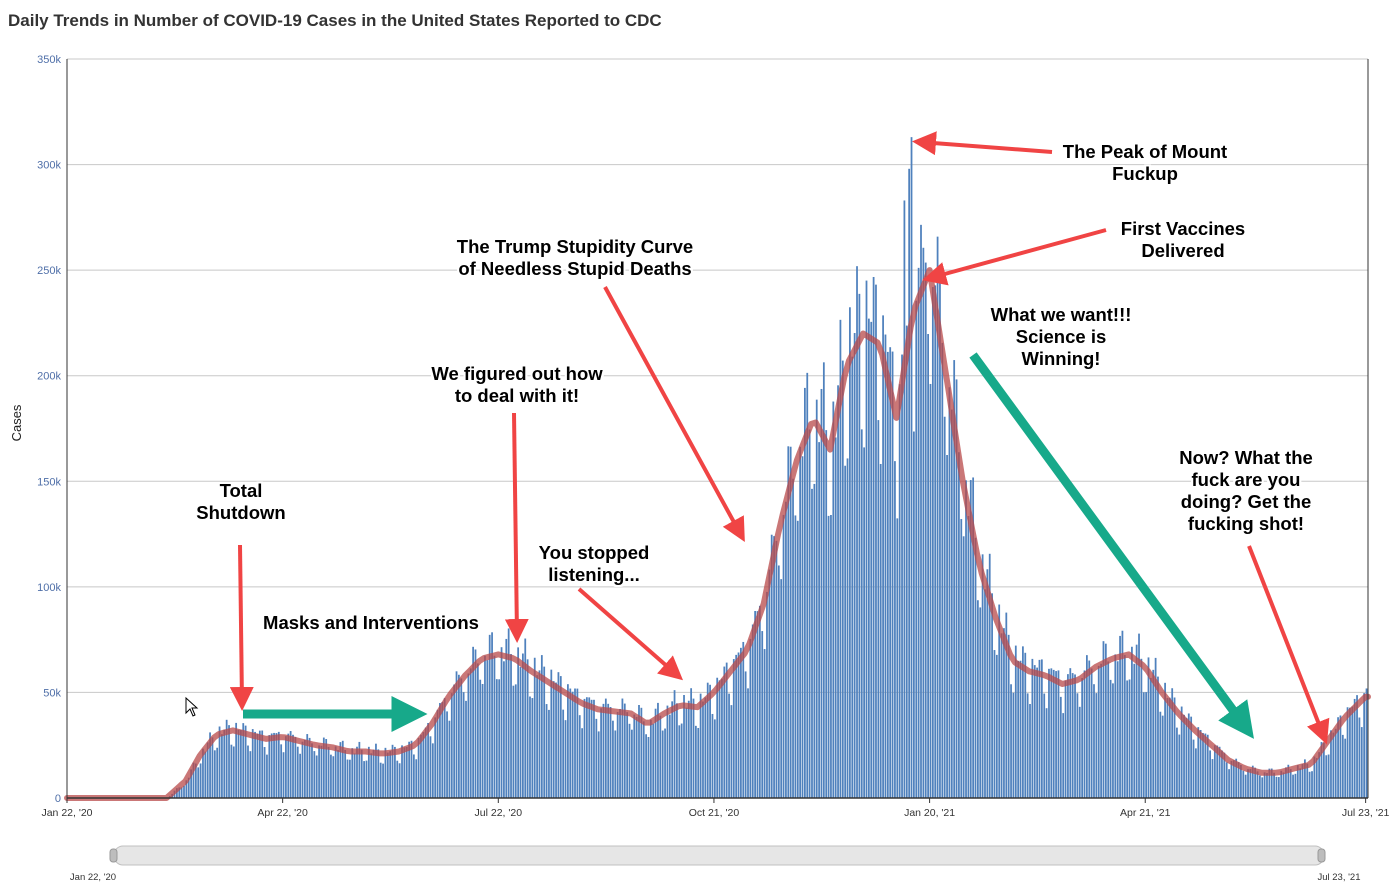 Image resolution: width=1399 pixels, height=884 pixels. What do you see at coordinates (49, 588) in the screenshot?
I see `y-tick-label: 100k` at bounding box center [49, 588].